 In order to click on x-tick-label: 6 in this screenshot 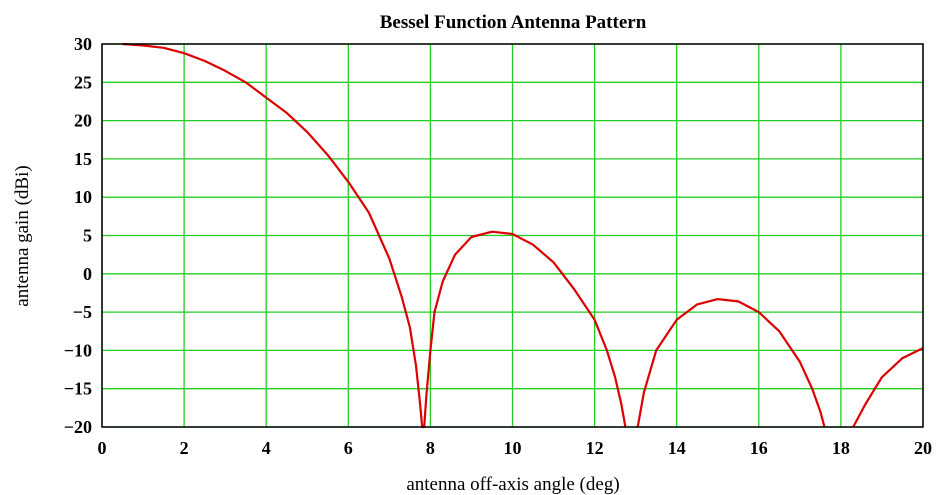, I will do `click(348, 448)`.